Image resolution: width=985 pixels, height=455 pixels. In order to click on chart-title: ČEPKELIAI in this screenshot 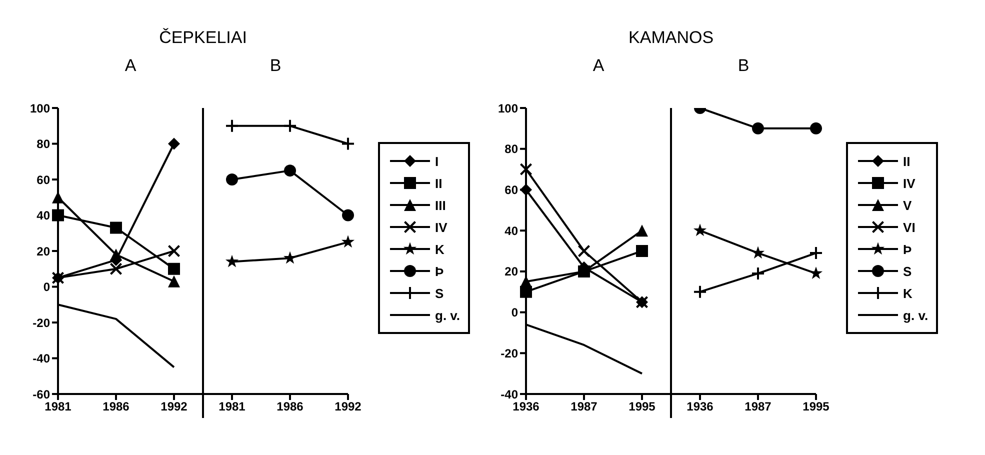, I will do `click(203, 38)`.